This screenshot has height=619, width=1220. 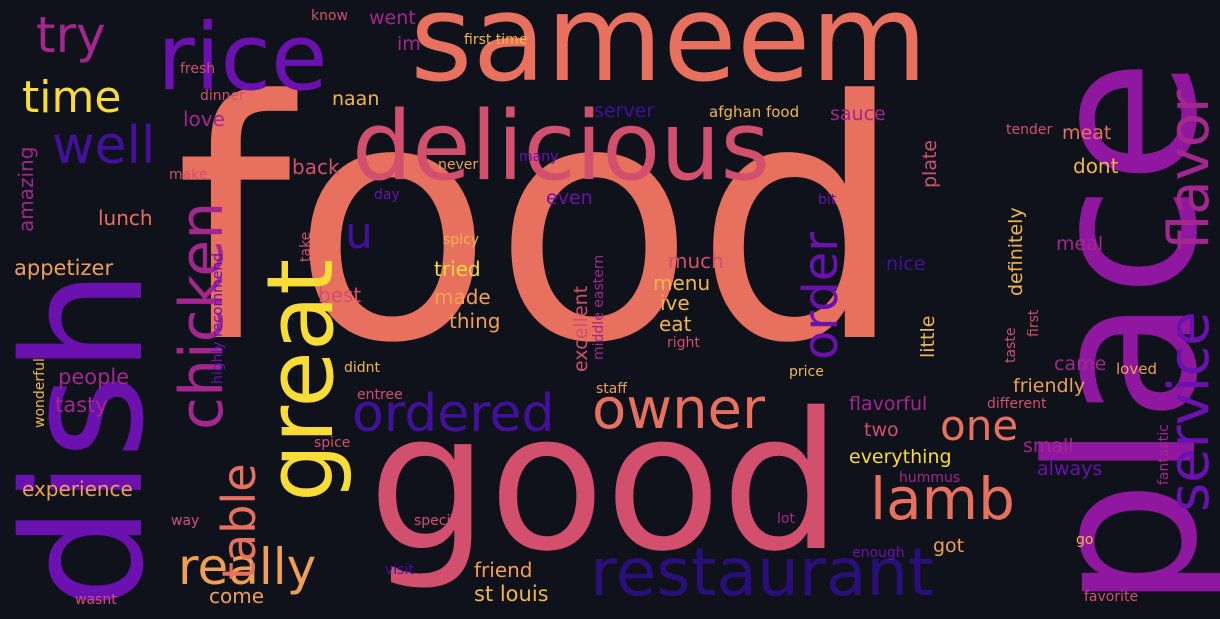 What do you see at coordinates (399, 570) in the screenshot?
I see `word-visit: visit` at bounding box center [399, 570].